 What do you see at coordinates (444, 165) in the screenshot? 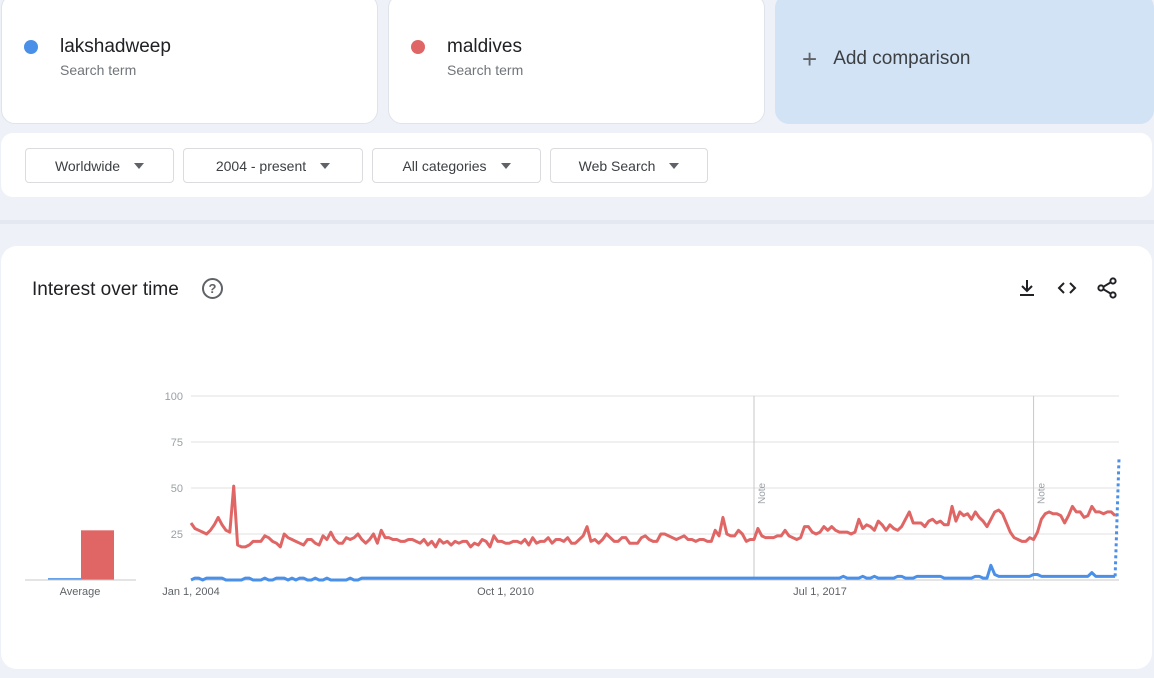
I see `category-value: All categories` at bounding box center [444, 165].